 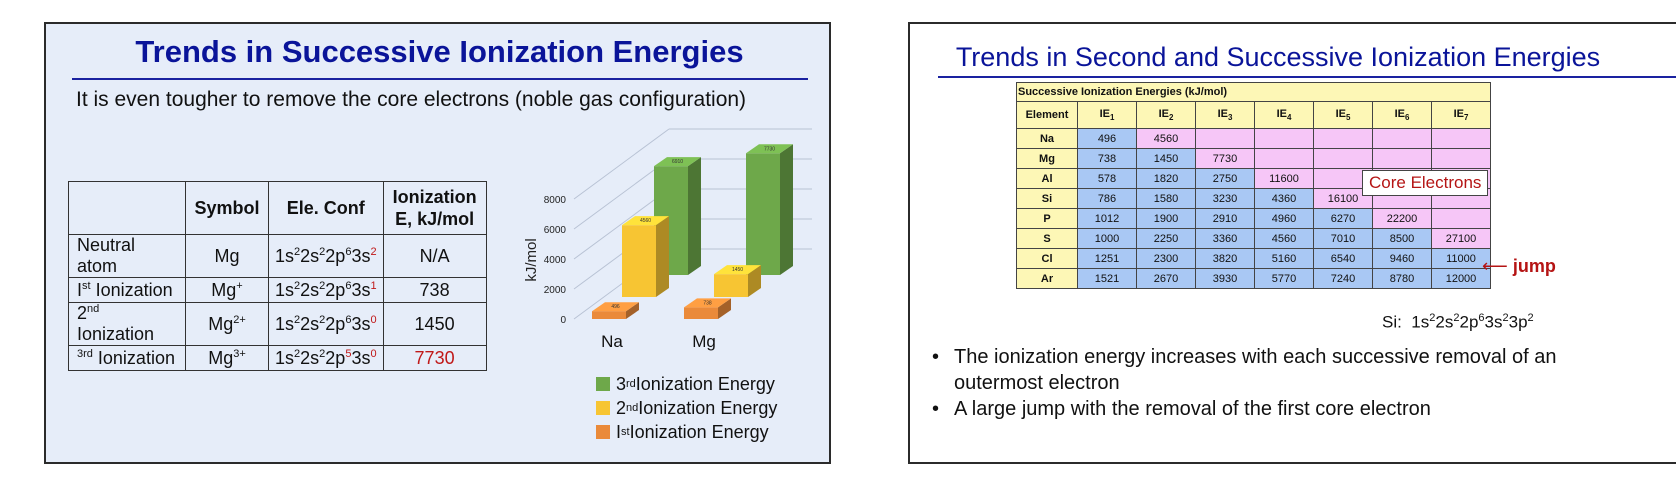 I want to click on ie-cell: 786, so click(x=1107, y=198).